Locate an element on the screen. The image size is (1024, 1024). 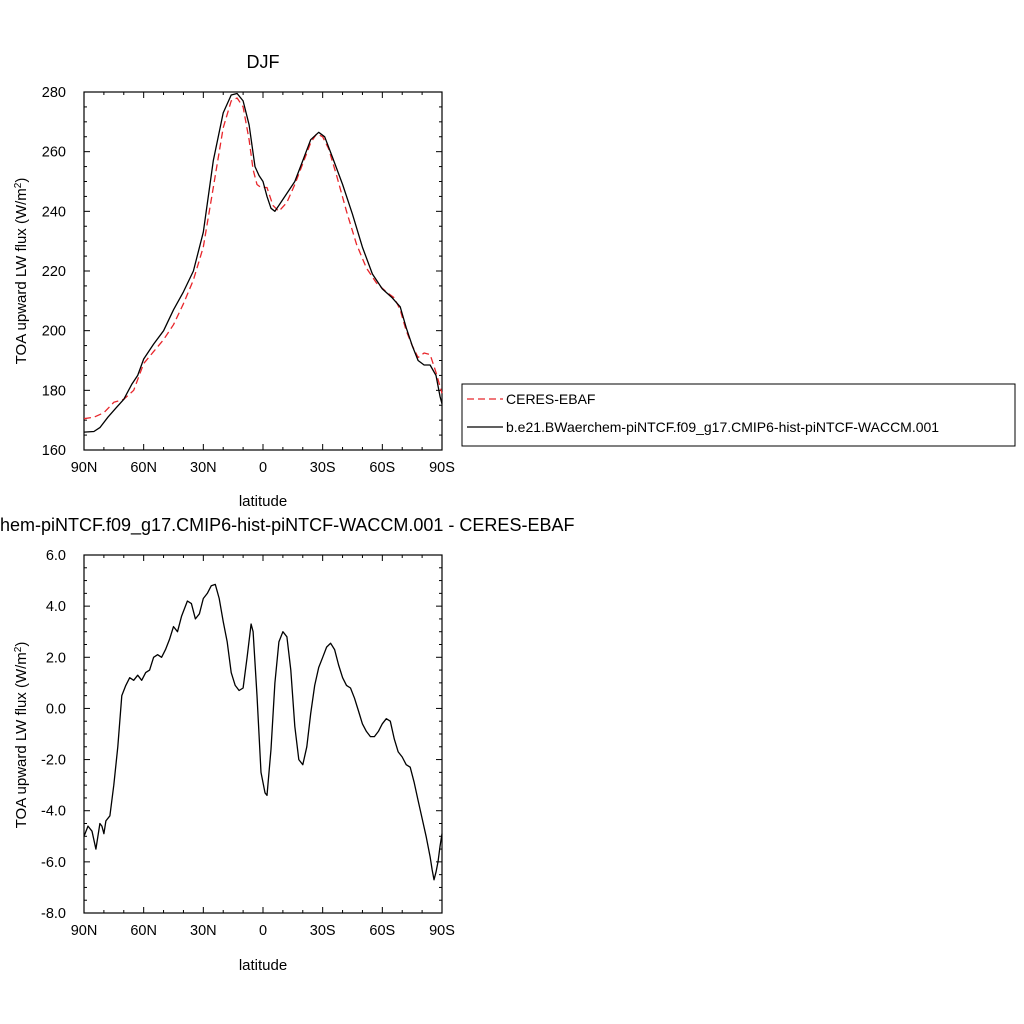
bottom-chart-xtick-label: 0 is located at coordinates (263, 931).